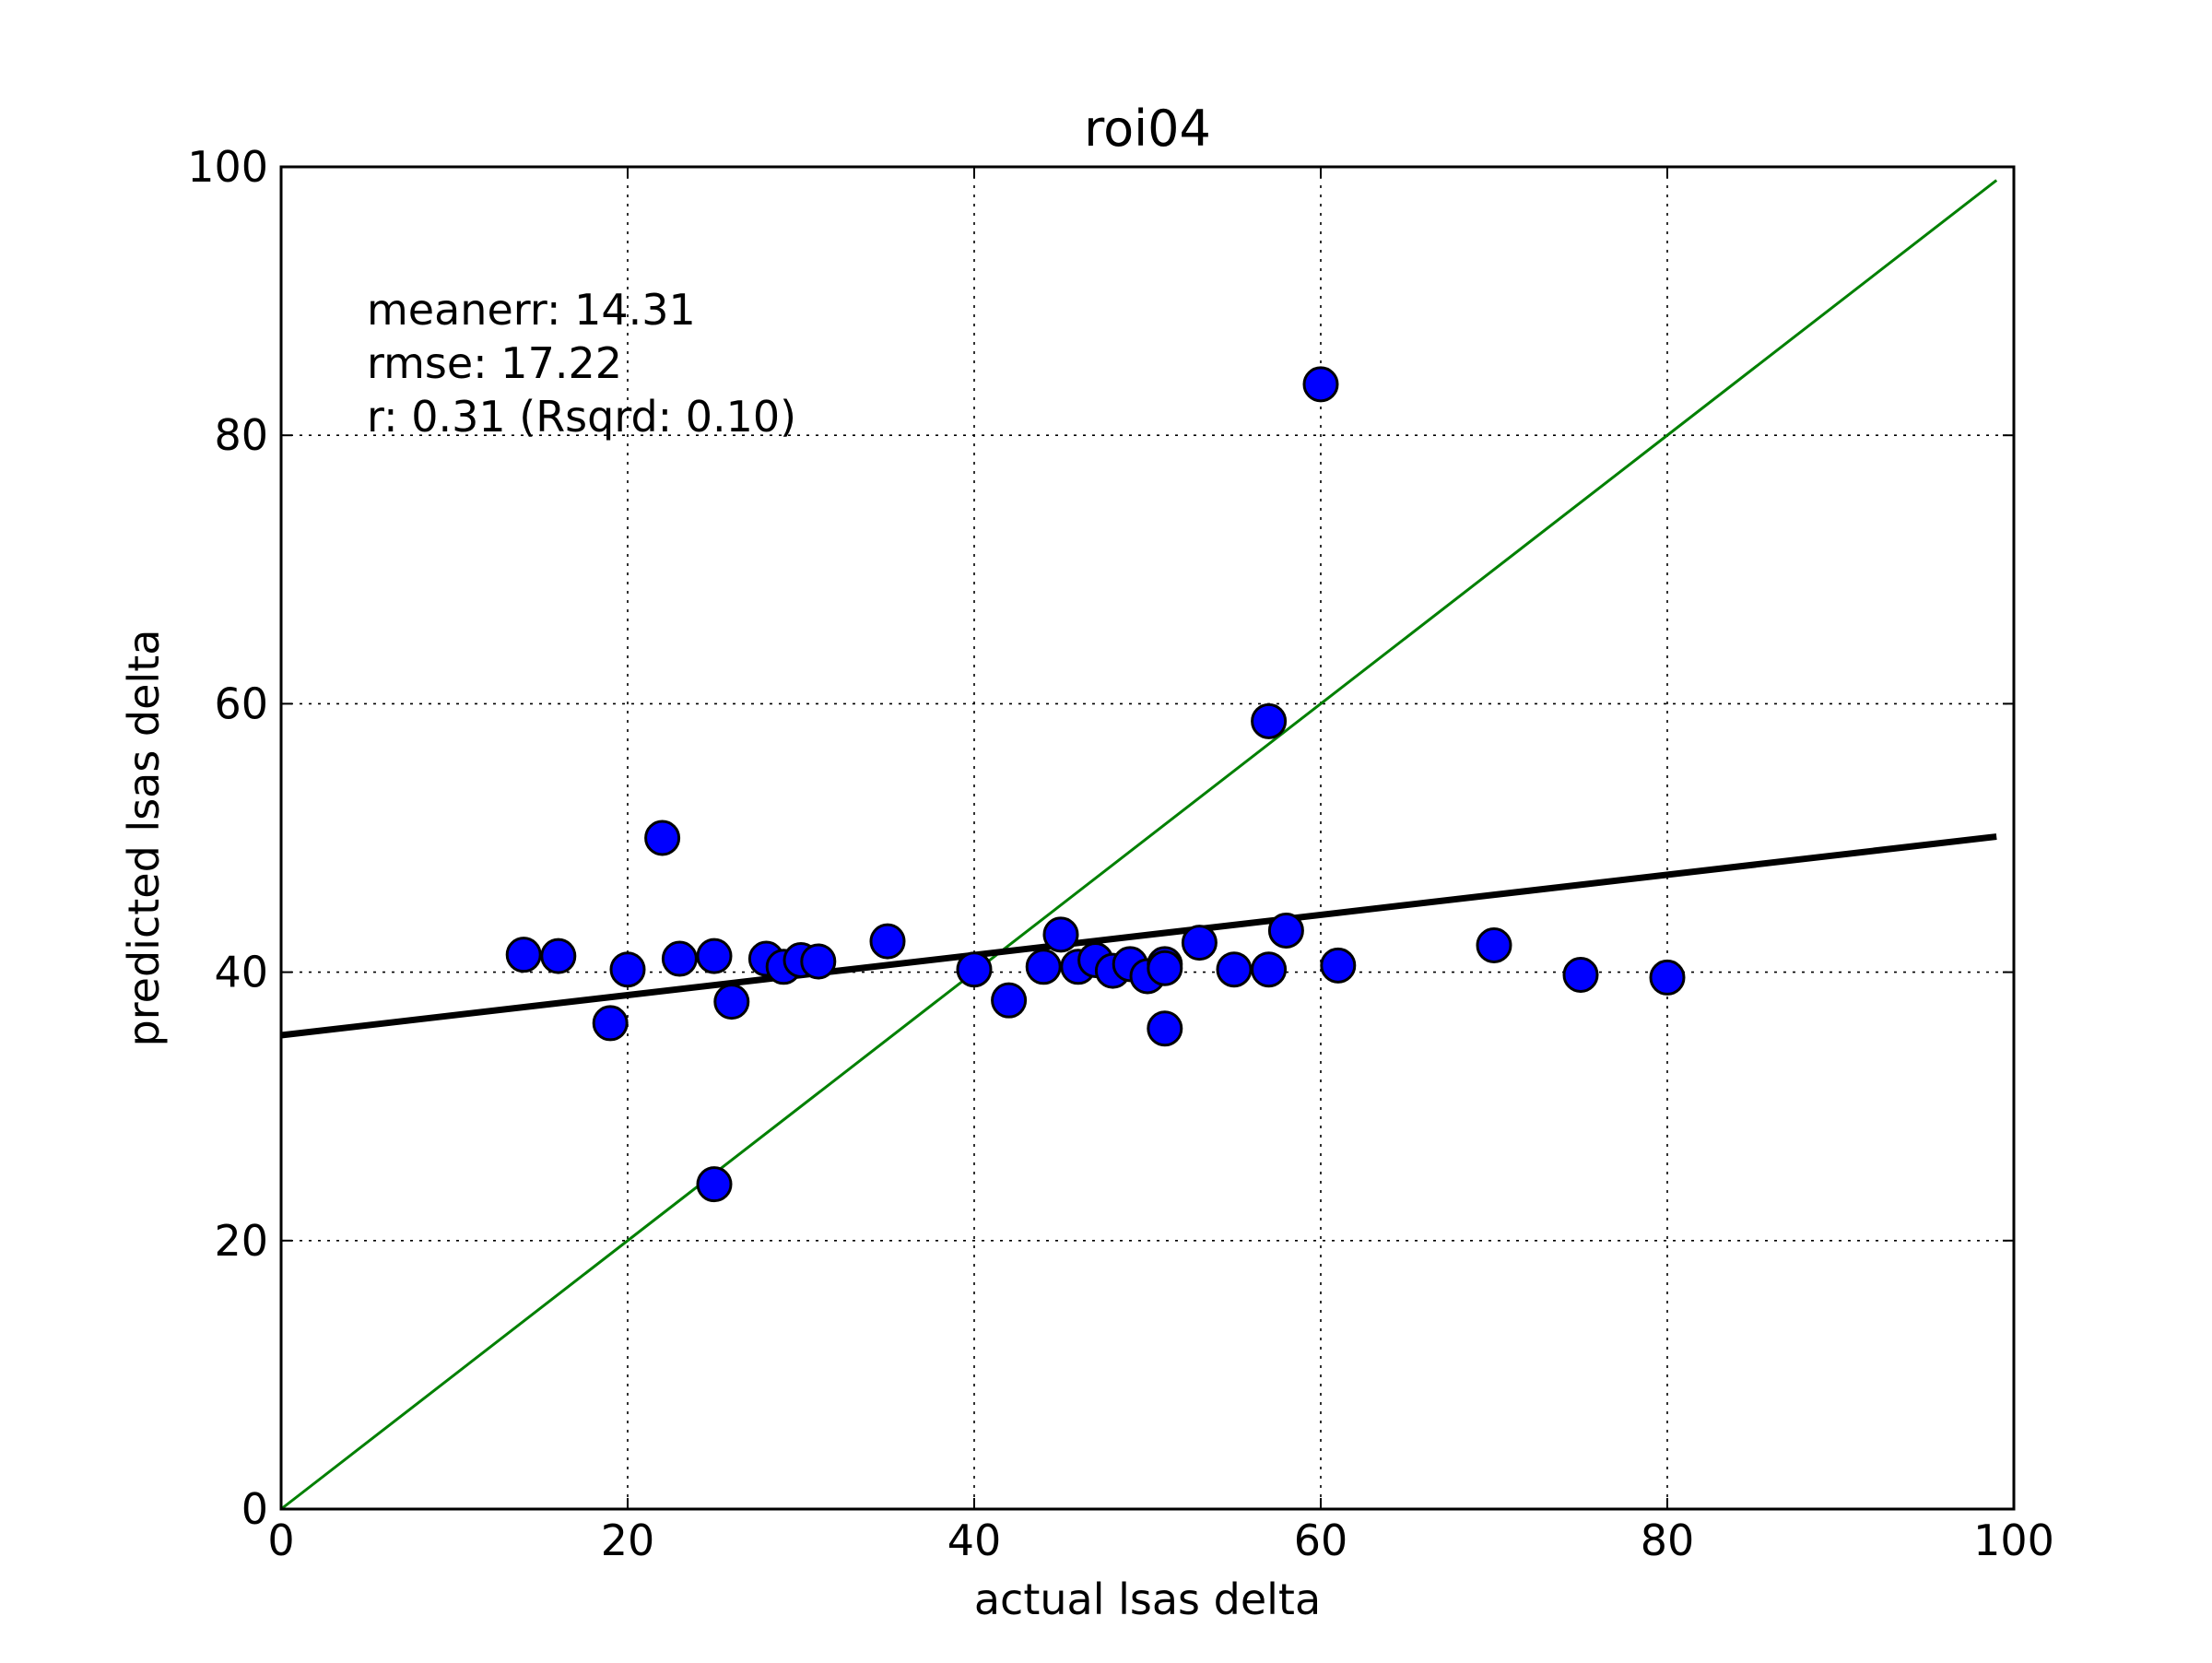  What do you see at coordinates (241, 435) in the screenshot?
I see `y-tick-label: 80` at bounding box center [241, 435].